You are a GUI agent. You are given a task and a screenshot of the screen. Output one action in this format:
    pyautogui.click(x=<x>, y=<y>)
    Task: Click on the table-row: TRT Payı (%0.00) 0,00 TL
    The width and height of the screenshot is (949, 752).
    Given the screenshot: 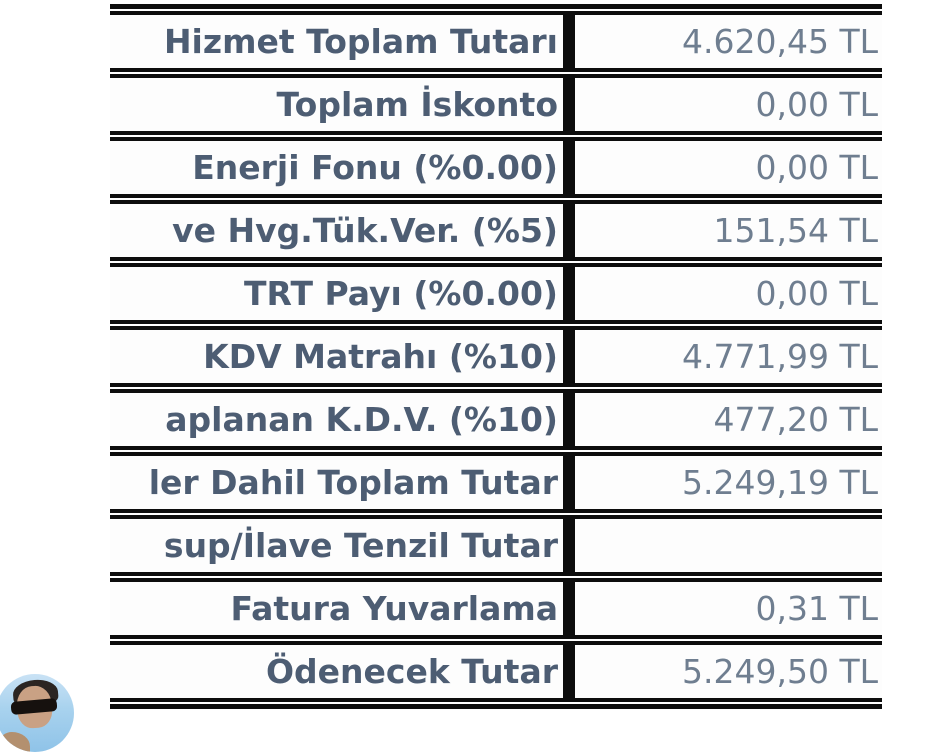 What is the action you would take?
    pyautogui.click(x=496, y=293)
    